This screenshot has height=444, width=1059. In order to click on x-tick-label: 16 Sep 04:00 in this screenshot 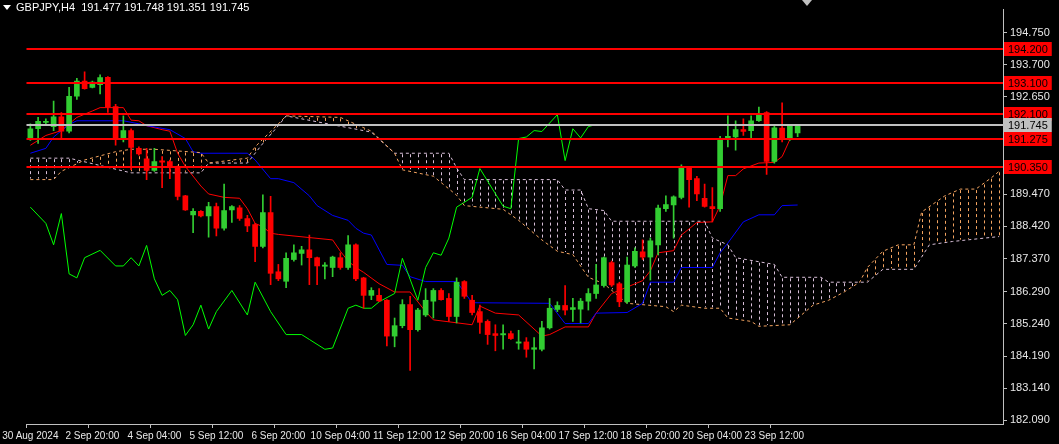, I will do `click(526, 435)`.